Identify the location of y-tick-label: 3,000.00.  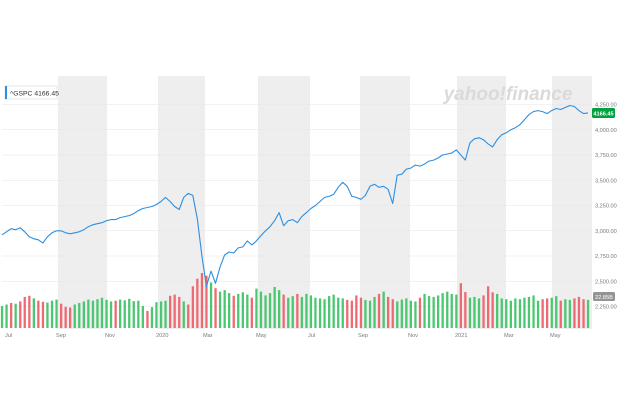
(606, 232).